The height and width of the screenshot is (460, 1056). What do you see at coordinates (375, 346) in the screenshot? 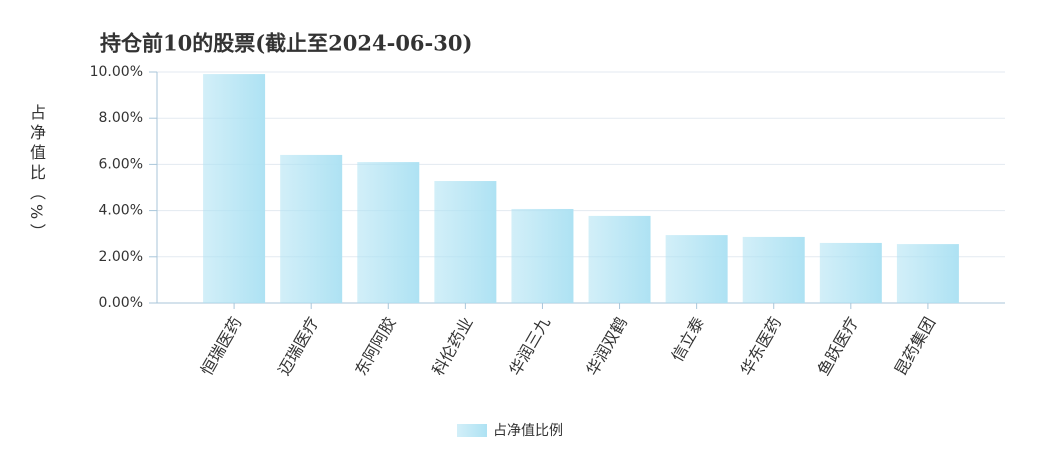
I see `x-tick-label: 东阿阿胶` at bounding box center [375, 346].